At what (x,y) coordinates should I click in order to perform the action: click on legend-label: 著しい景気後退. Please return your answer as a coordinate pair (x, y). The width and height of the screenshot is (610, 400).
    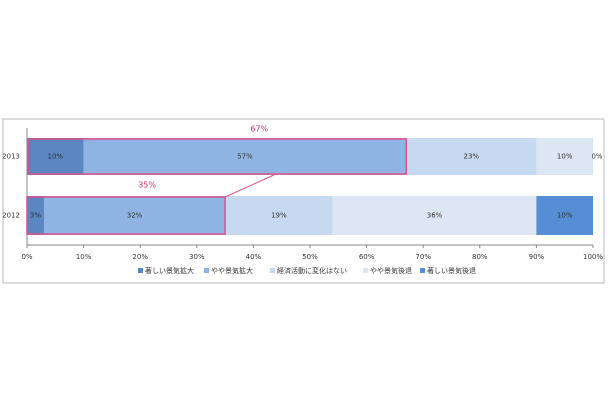
    Looking at the image, I should click on (451, 270).